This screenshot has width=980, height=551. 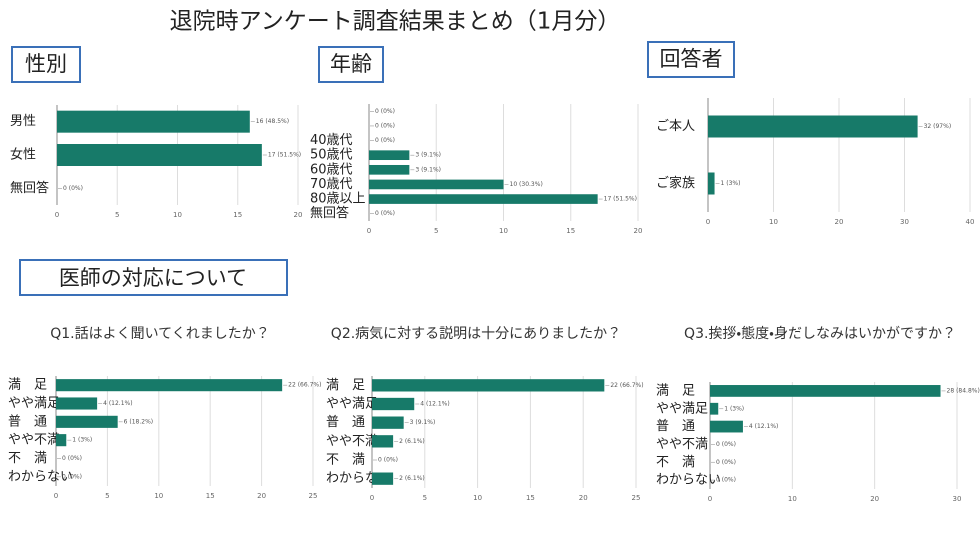 What do you see at coordinates (395, 22) in the screenshot?
I see `slide-title: 退院時アンケート調査結果まとめ（1月分）` at bounding box center [395, 22].